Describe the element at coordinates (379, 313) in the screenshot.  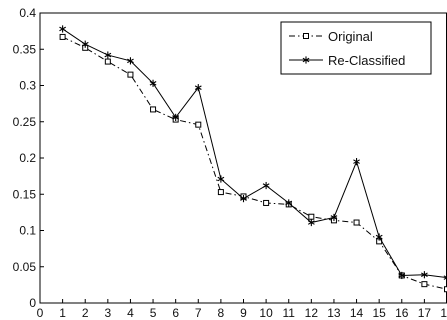
I see `x-tick-label: 15` at that location.